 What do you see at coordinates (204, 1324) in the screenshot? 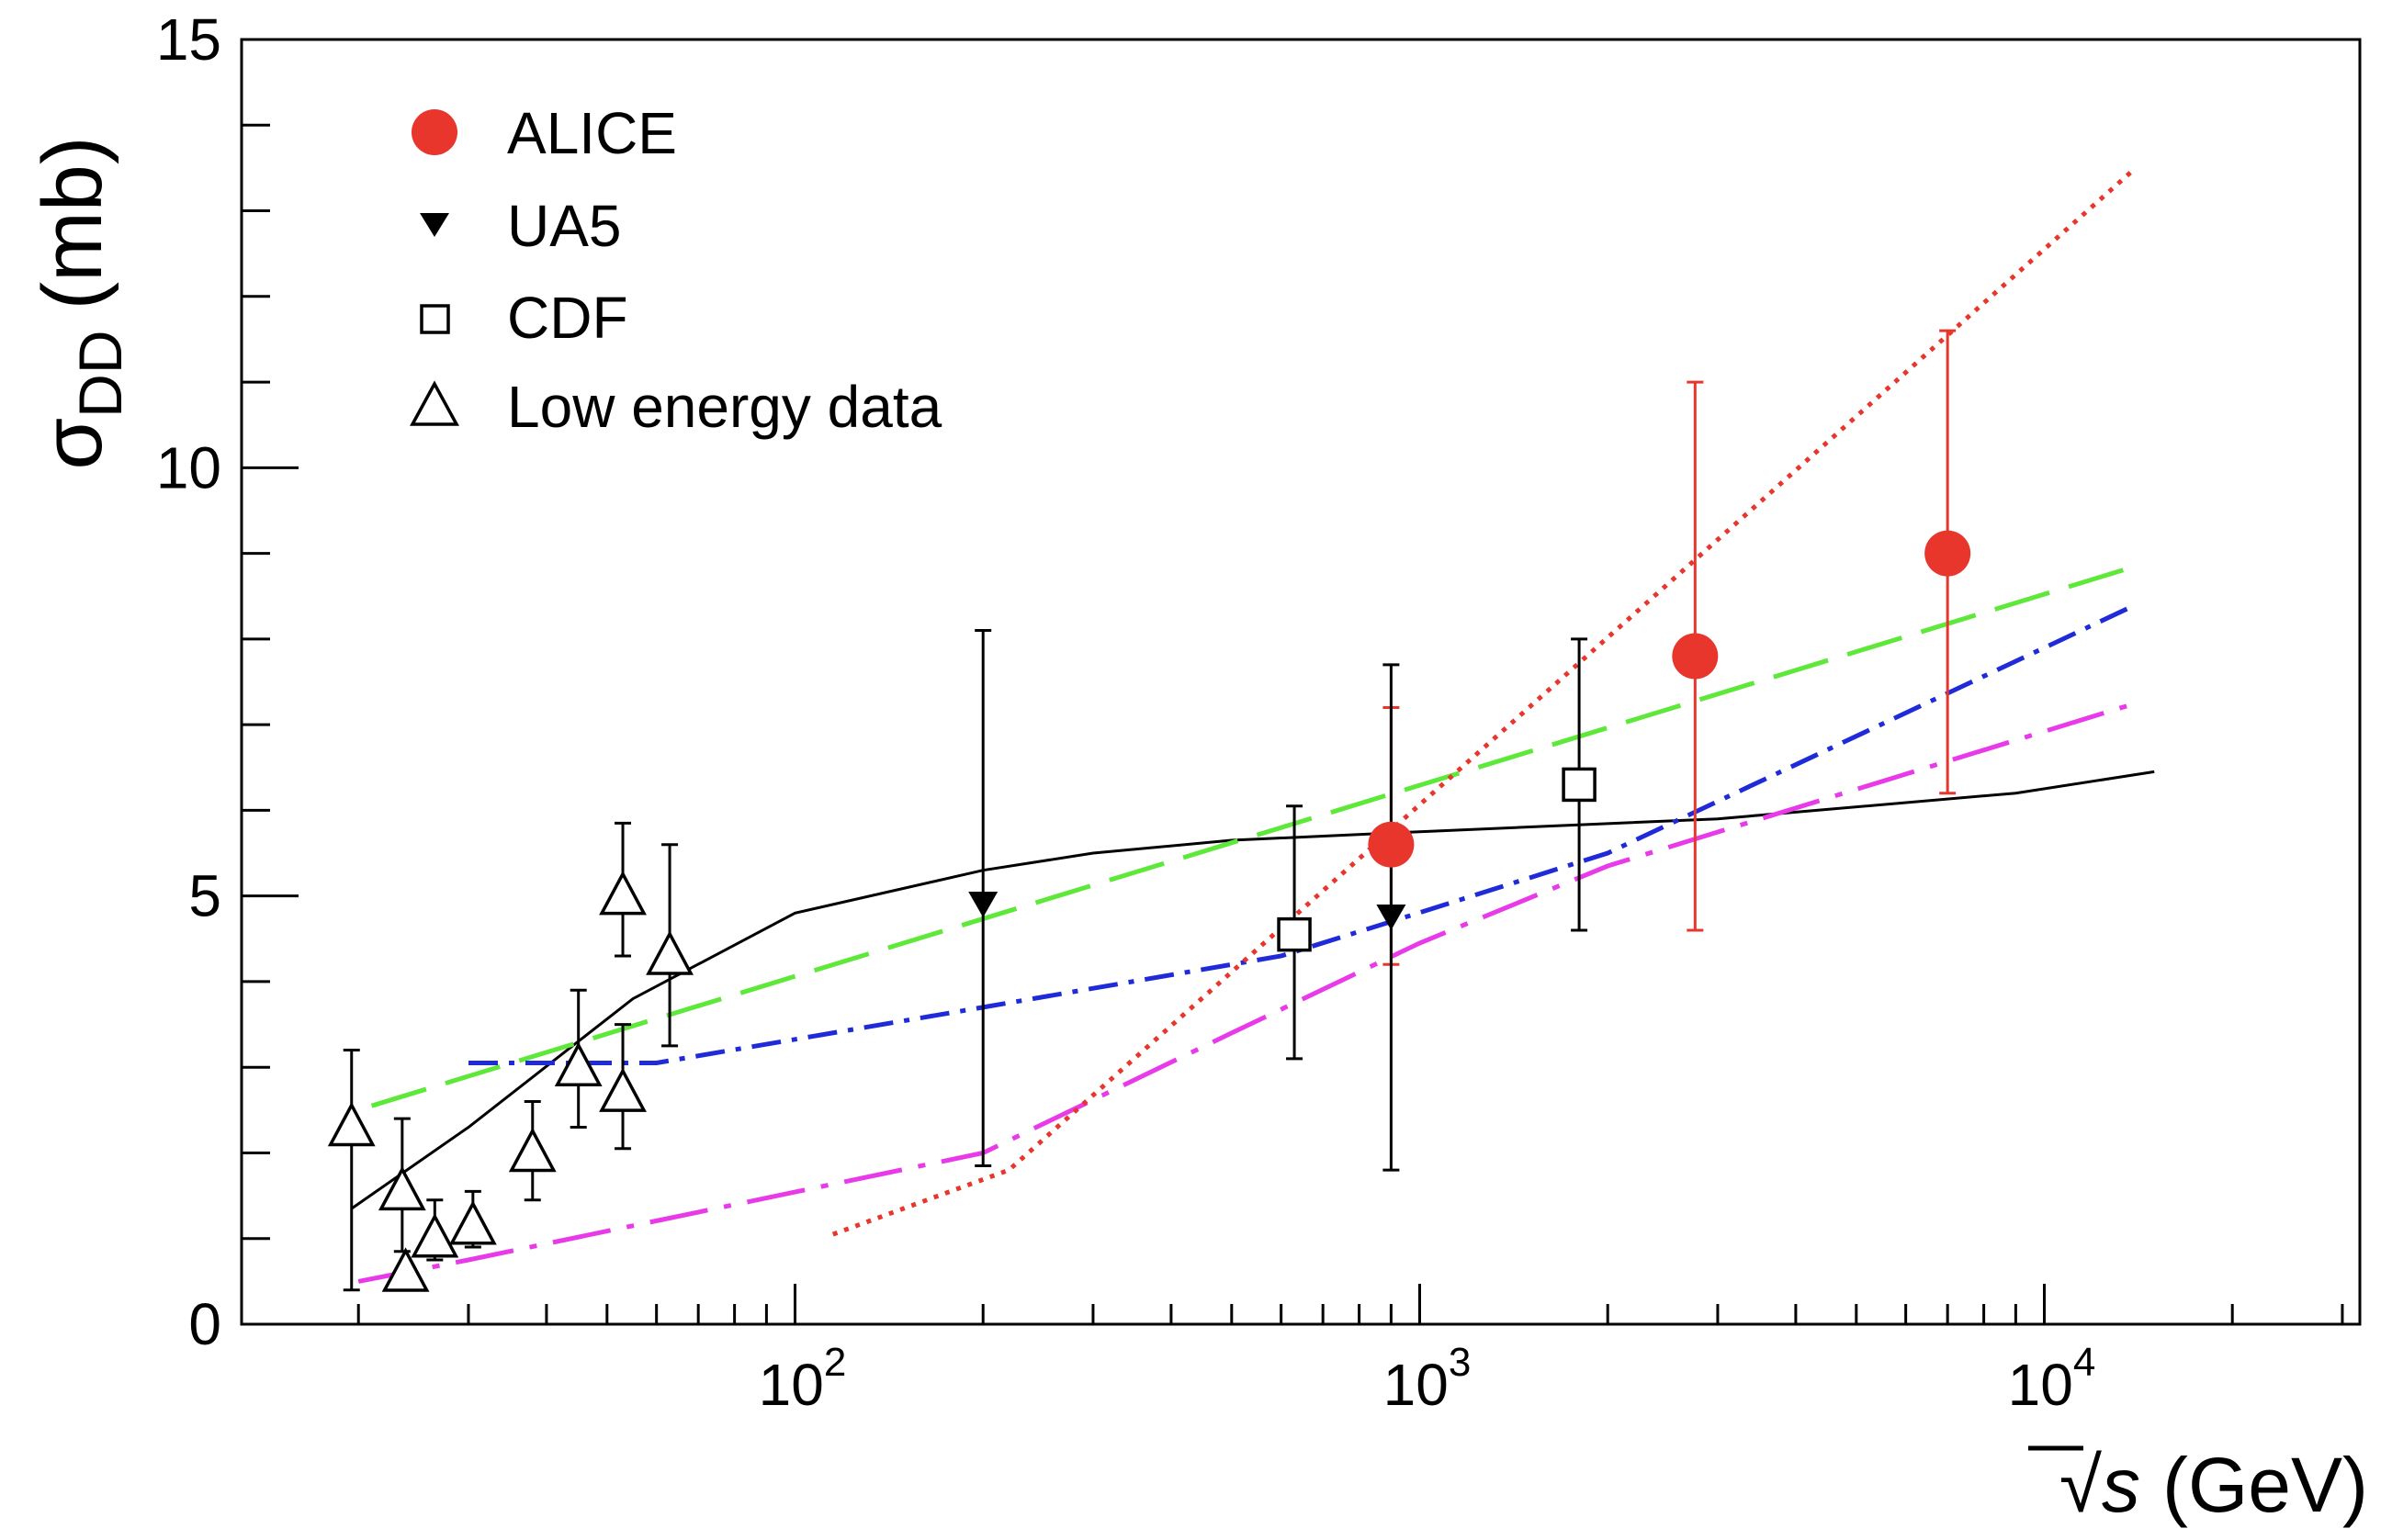
I see `y-tick-label: 0` at bounding box center [204, 1324].